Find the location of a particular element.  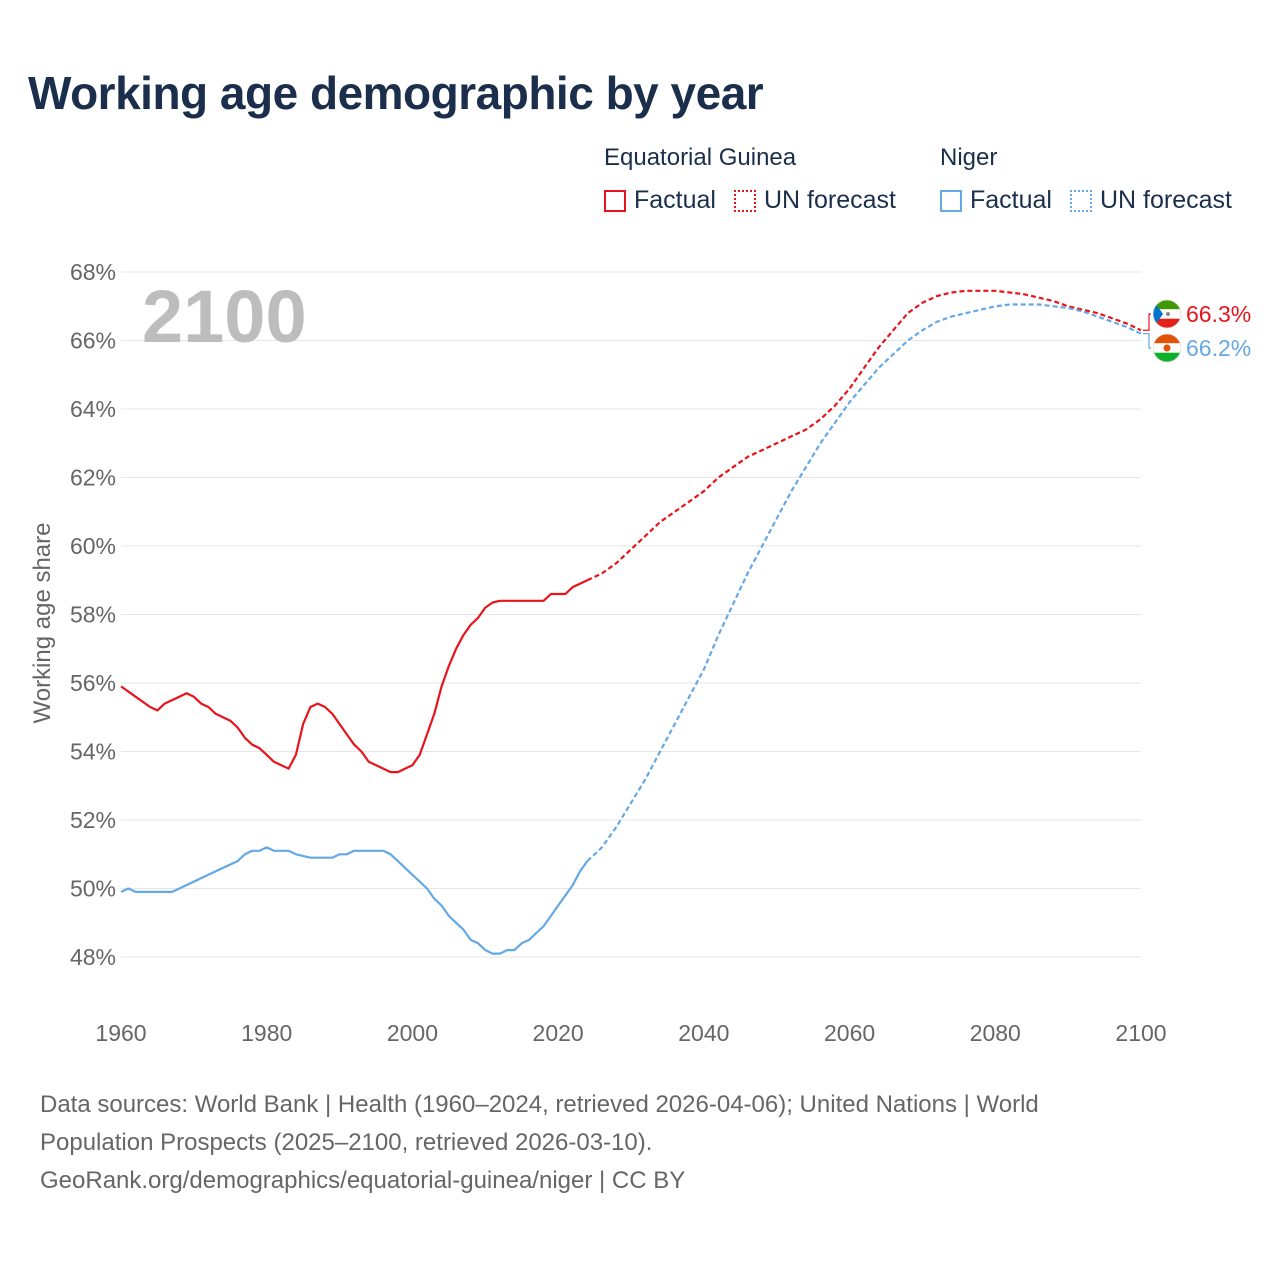

x-tick-label: 2080 is located at coordinates (995, 1033).